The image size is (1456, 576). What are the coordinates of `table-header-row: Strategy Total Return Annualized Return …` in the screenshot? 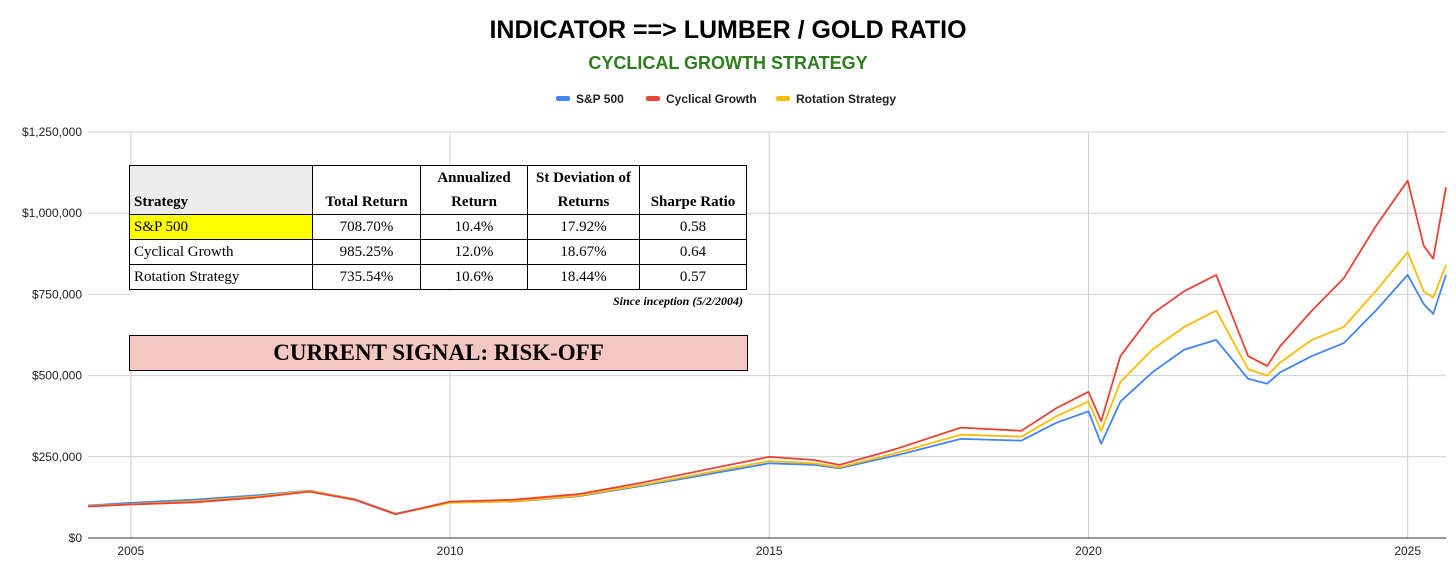 It's located at (438, 190).